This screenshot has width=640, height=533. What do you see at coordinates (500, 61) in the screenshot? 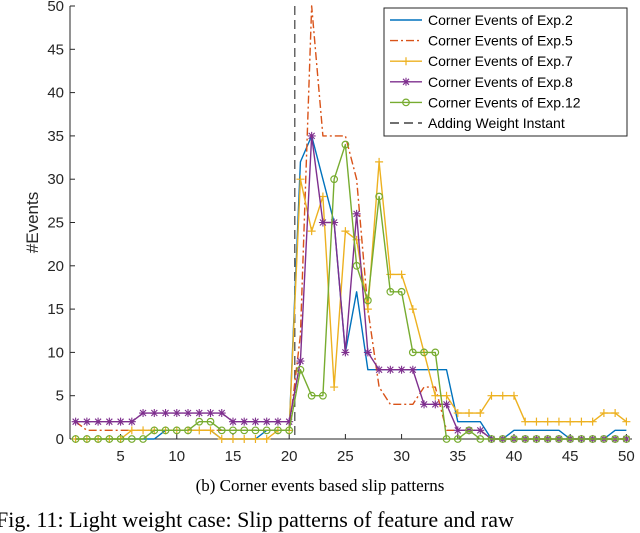
I see `legend-label: Corner Events of Exp.7` at bounding box center [500, 61].